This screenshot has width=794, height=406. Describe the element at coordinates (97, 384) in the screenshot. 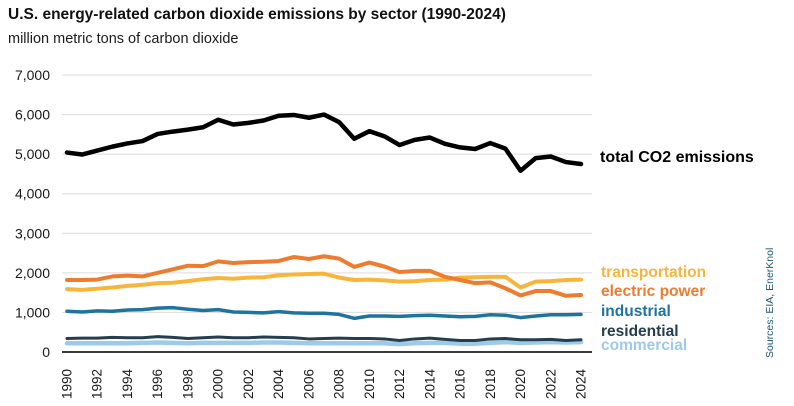

I see `svg-text: 1992` at that location.